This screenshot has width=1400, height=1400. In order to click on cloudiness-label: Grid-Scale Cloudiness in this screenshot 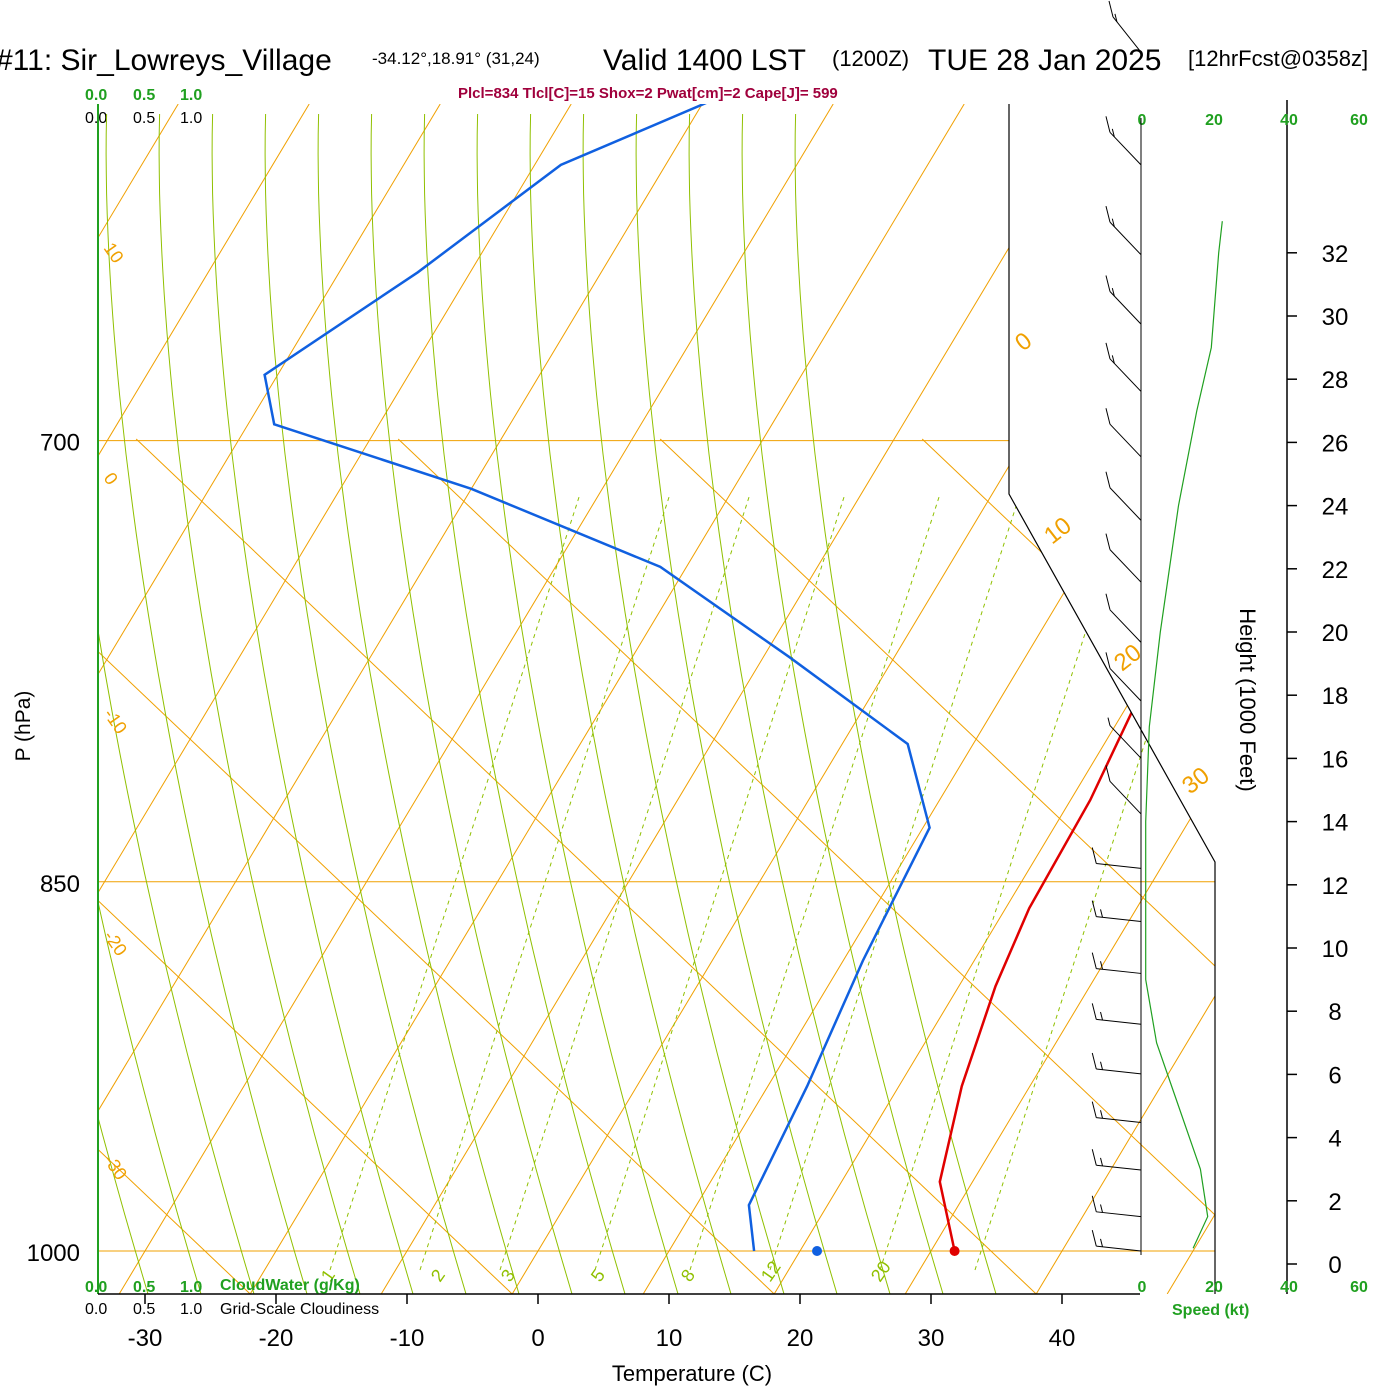, I will do `click(299, 1309)`.